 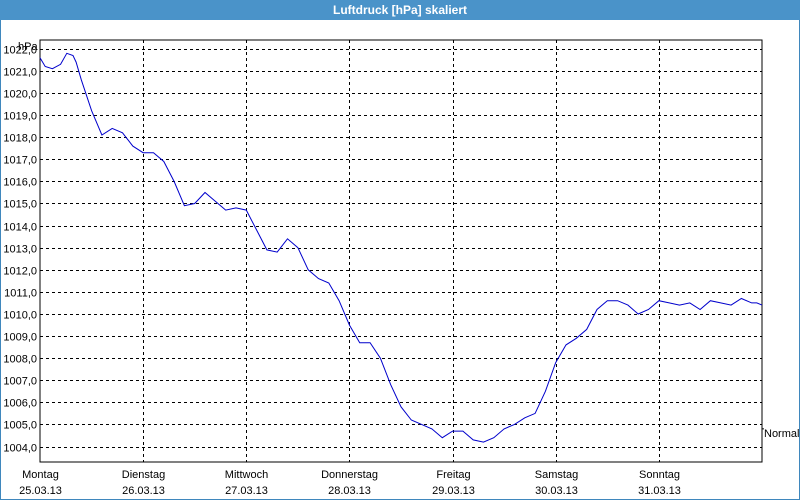 What do you see at coordinates (400, 10) in the screenshot?
I see `window-title: Luftdruck [hPa] skaliert` at bounding box center [400, 10].